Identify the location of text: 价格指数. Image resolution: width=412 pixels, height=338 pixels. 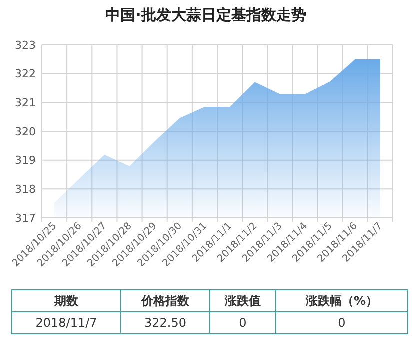
(165, 301).